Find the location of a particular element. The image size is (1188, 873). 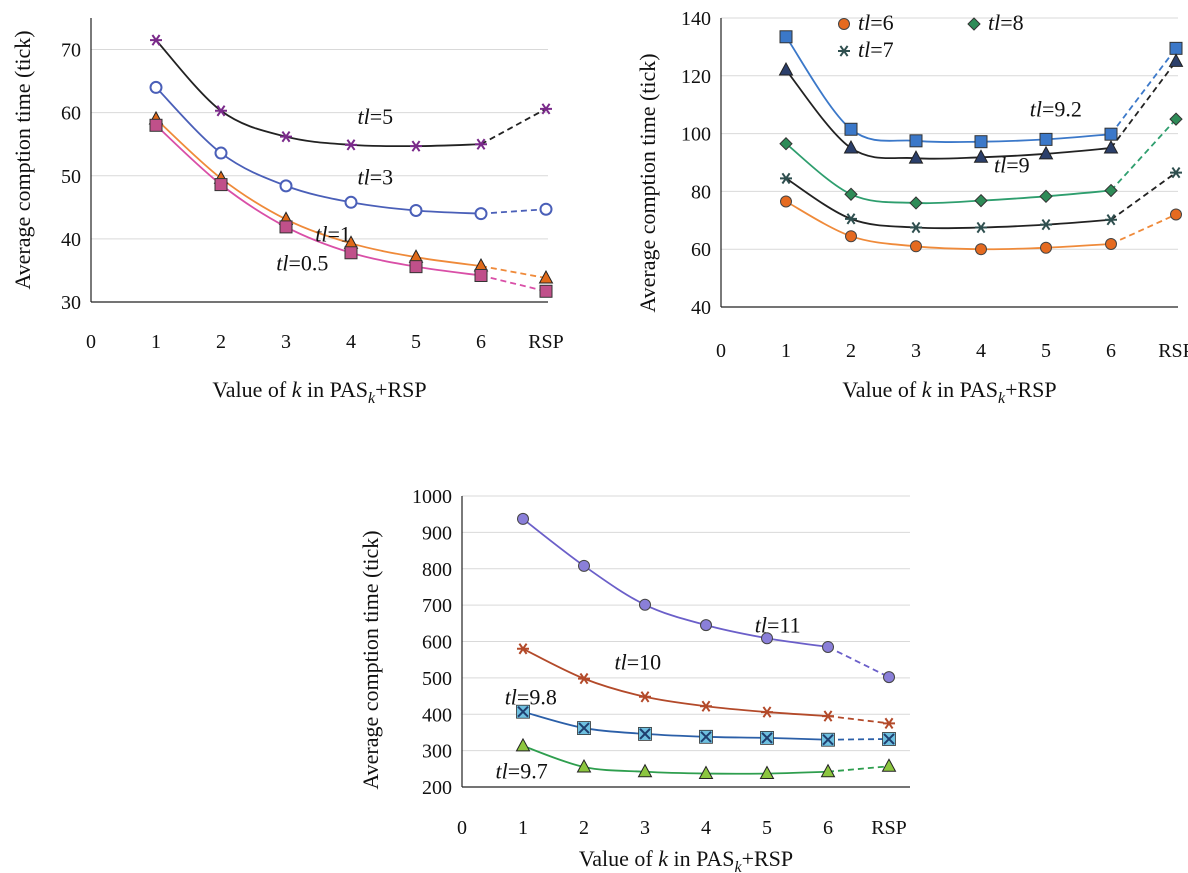

y-tick-label: 500 is located at coordinates (437, 679).